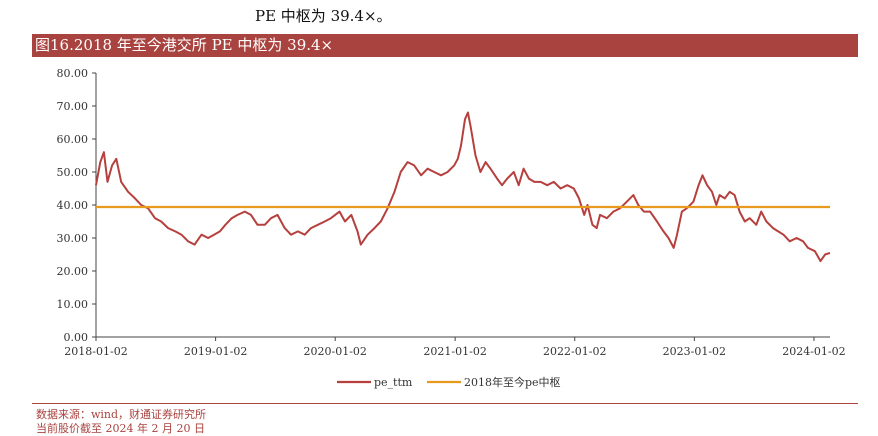 This screenshot has height=436, width=878. I want to click on y-tick-label: 50.00, so click(73, 172).